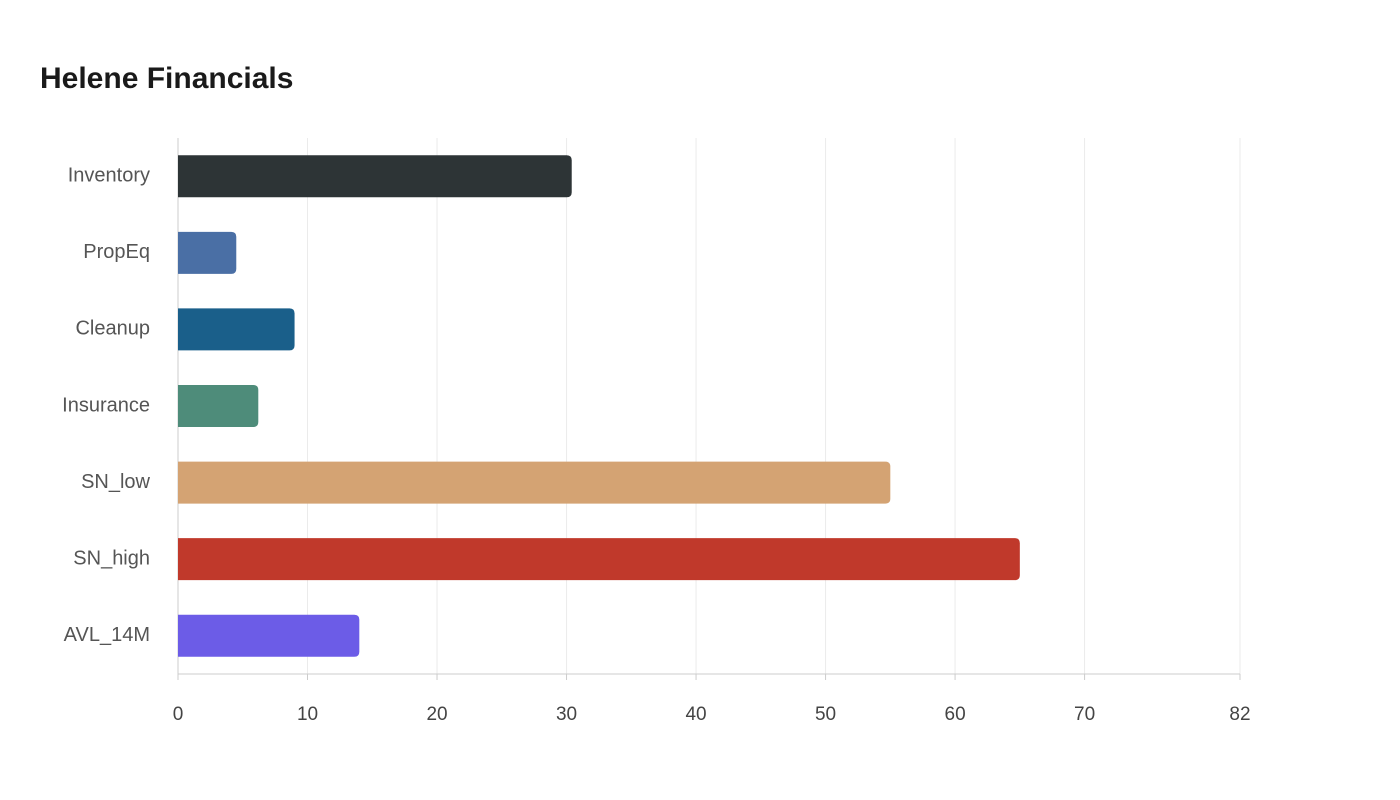 This screenshot has width=1400, height=800. Describe the element at coordinates (116, 252) in the screenshot. I see `y-tick-label: PropEq` at that location.